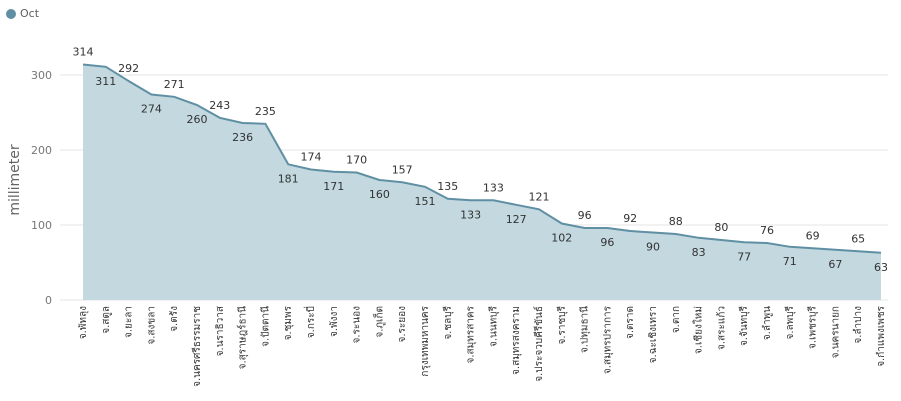 This screenshot has height=401, width=901. What do you see at coordinates (11, 13) in the screenshot?
I see `legend-marker` at bounding box center [11, 13].